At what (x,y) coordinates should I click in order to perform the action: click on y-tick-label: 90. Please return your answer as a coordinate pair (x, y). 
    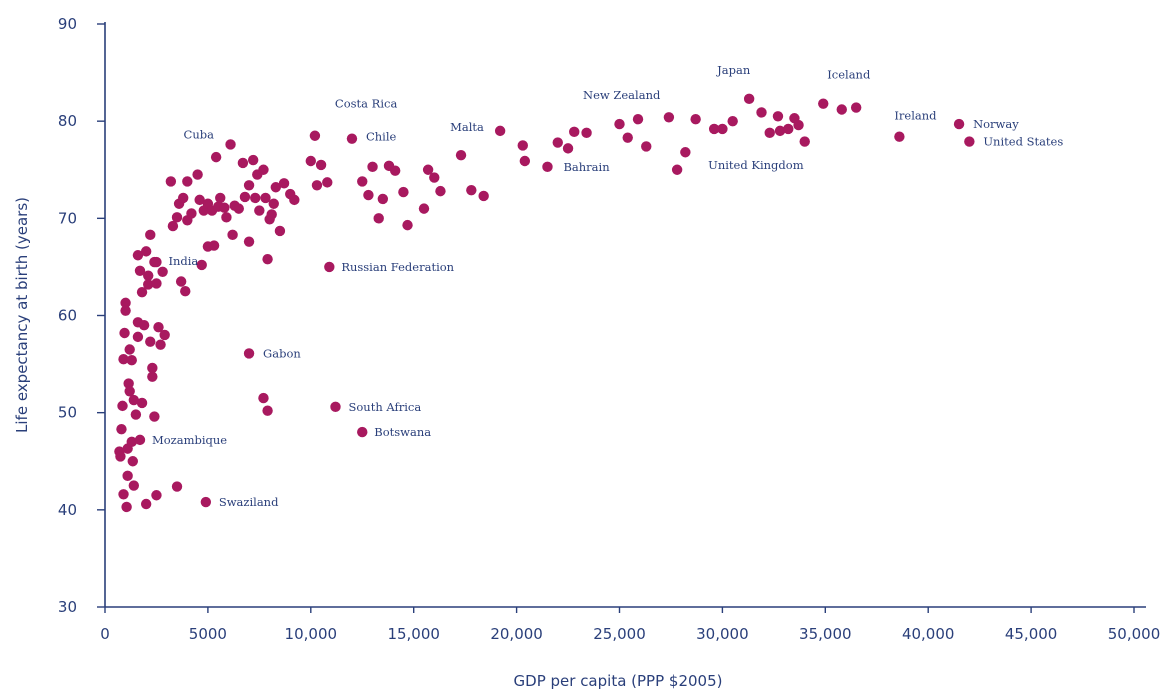
    Looking at the image, I should click on (67, 24).